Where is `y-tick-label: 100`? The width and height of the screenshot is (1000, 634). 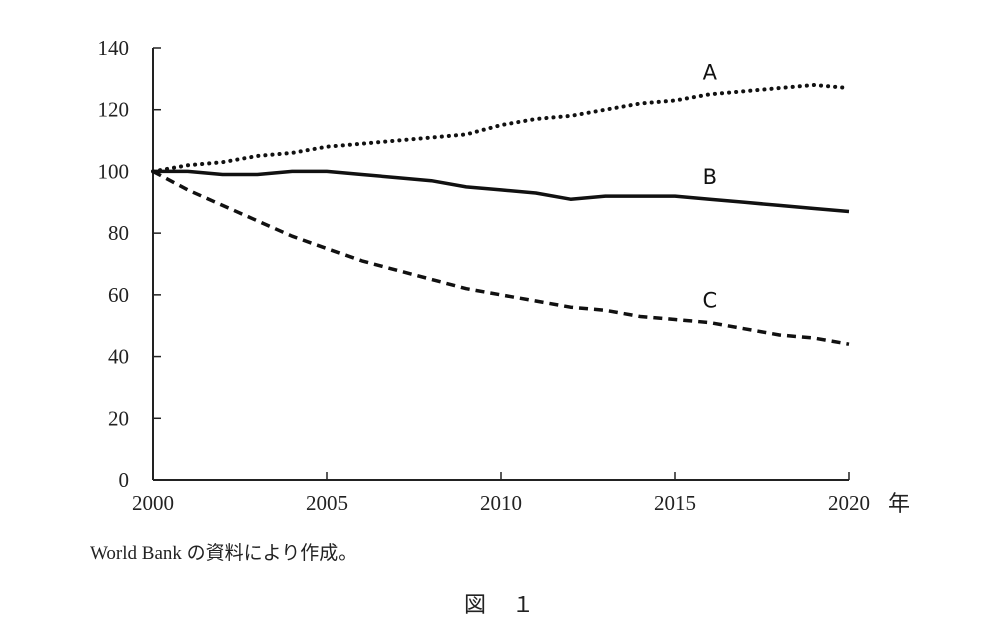 y-tick-label: 100 is located at coordinates (114, 171).